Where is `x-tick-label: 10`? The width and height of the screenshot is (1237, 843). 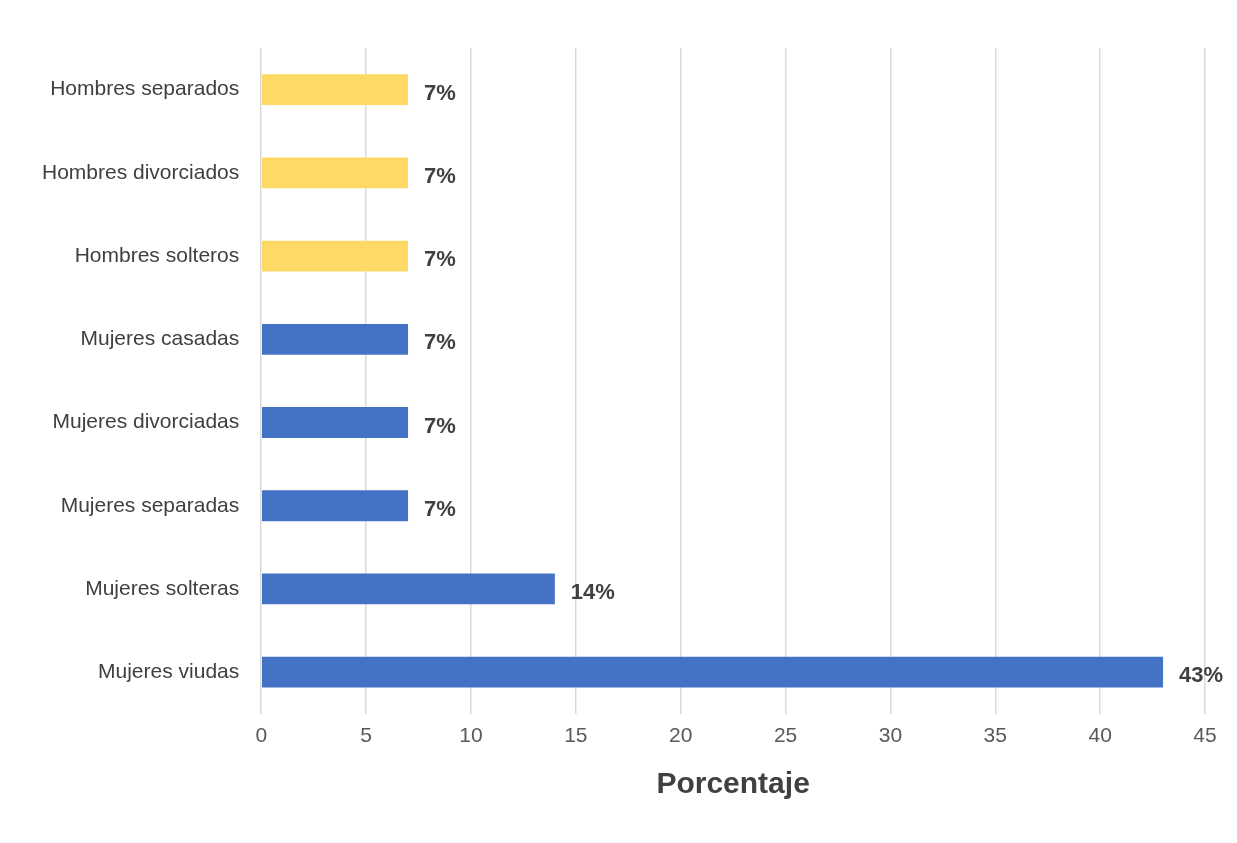
x-tick-label: 10 is located at coordinates (471, 735).